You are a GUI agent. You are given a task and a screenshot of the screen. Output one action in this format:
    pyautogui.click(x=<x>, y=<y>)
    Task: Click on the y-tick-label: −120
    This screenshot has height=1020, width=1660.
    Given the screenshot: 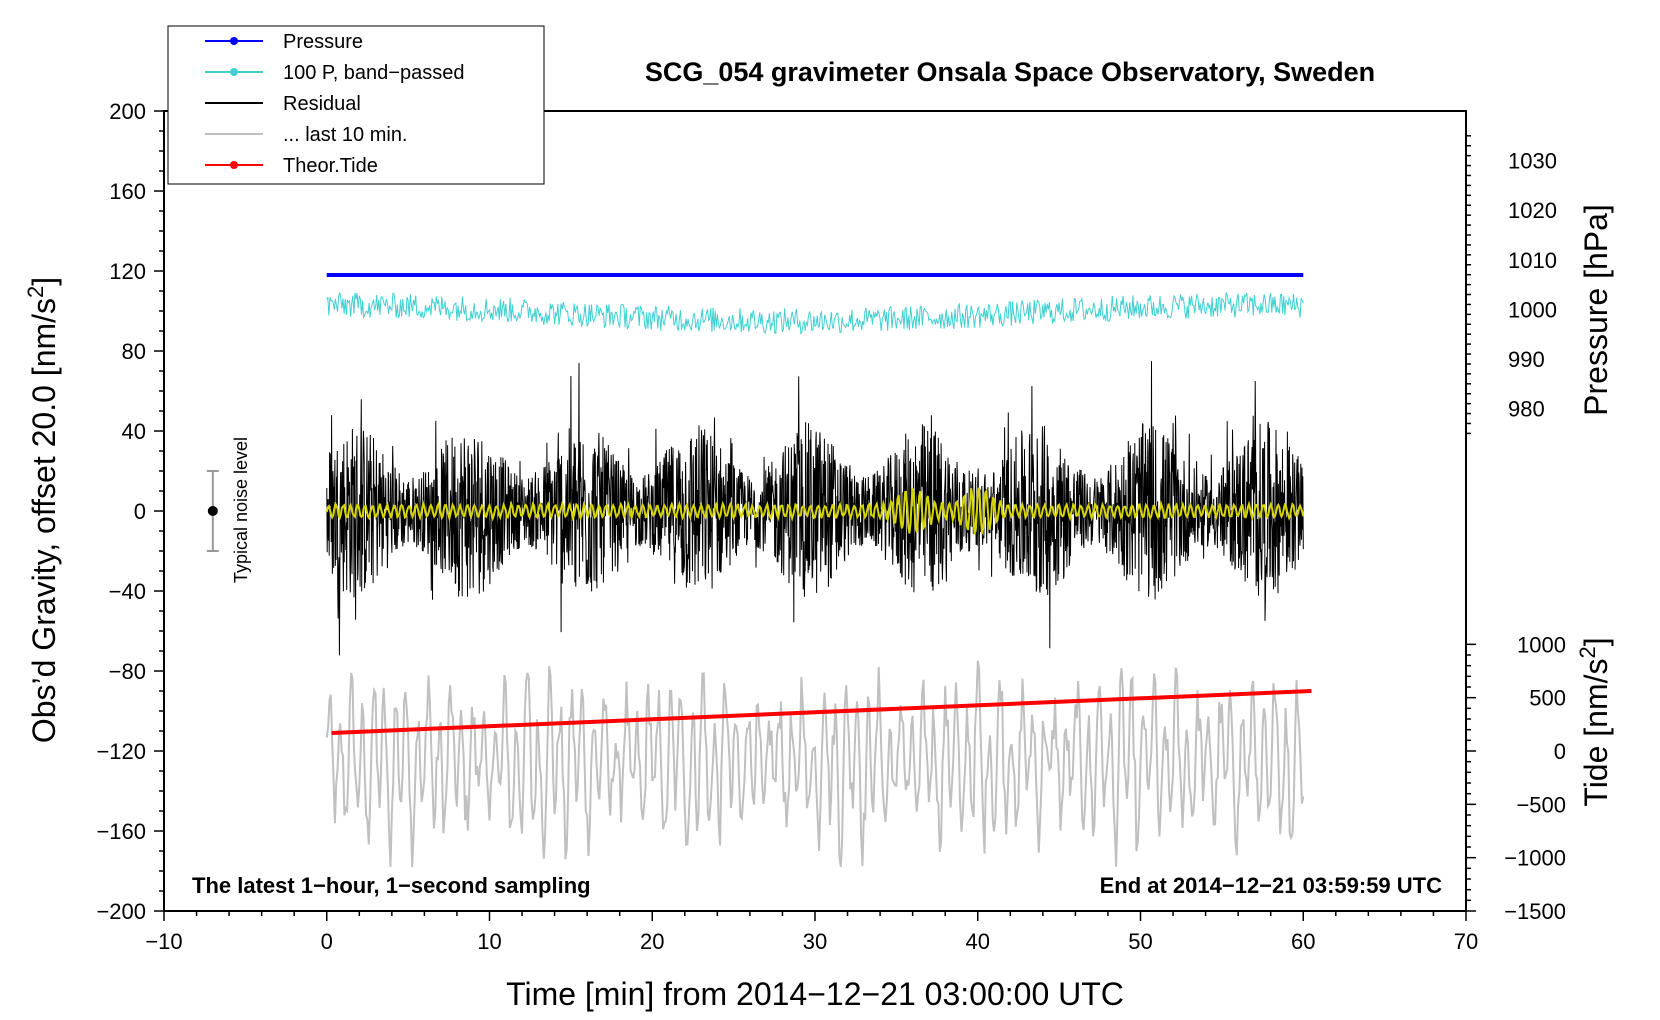 What is the action you would take?
    pyautogui.click(x=121, y=751)
    